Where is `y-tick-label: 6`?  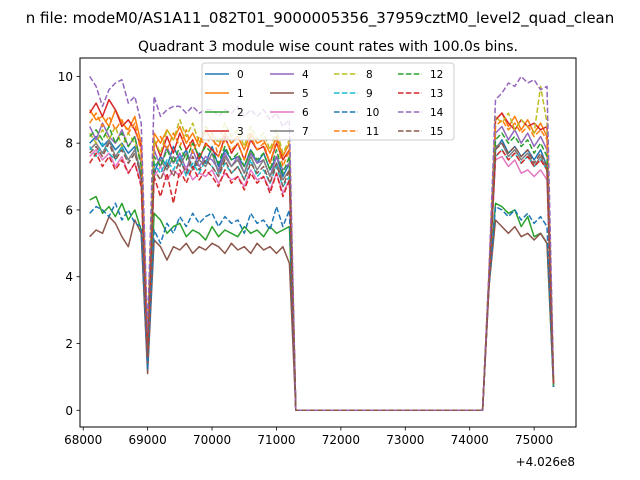 y-tick-label: 6 is located at coordinates (69, 210).